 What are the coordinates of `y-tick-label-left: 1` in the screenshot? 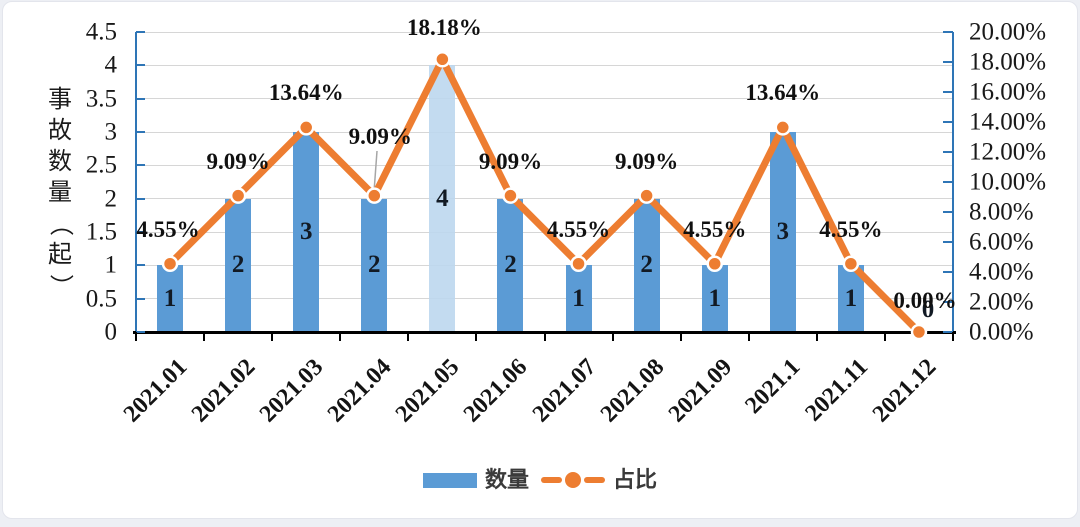 It's located at (111, 265).